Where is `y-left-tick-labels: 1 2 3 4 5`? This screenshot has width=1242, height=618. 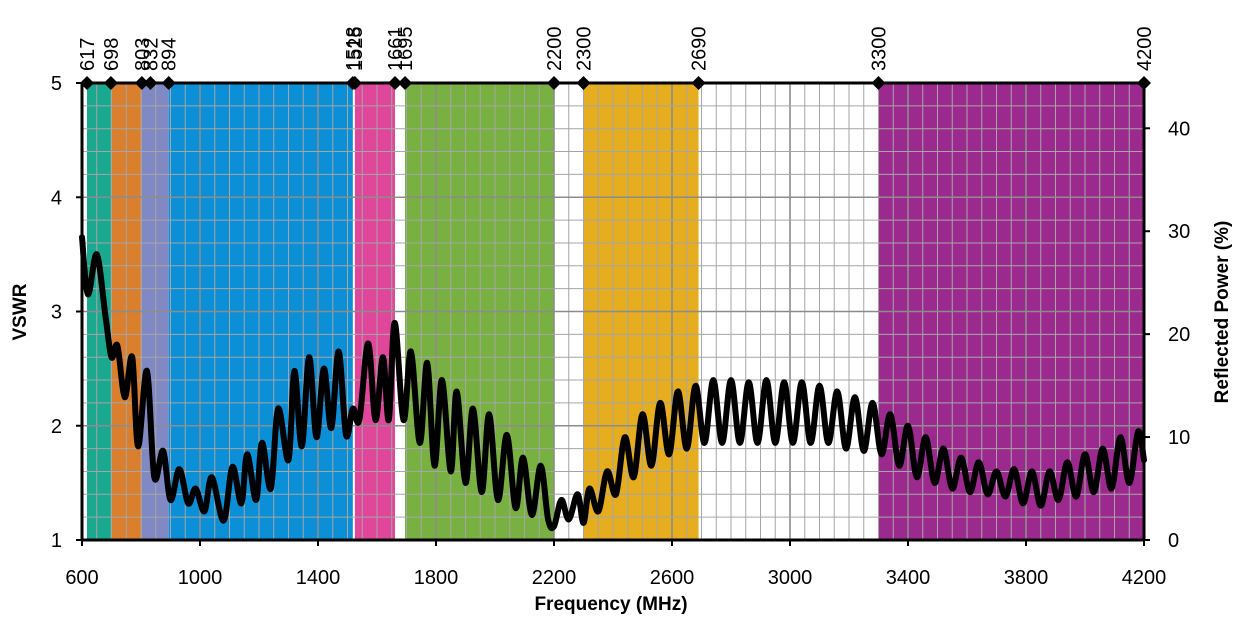
y-left-tick-labels: 1 2 3 4 5 is located at coordinates (56, 312).